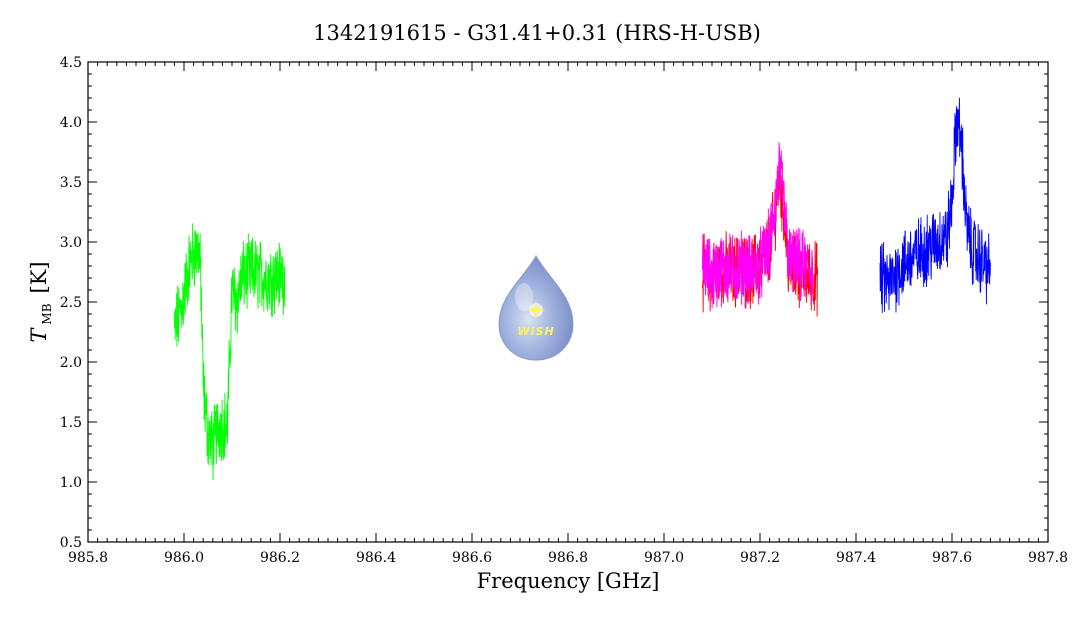  What do you see at coordinates (280, 558) in the screenshot?
I see `x-tick-label: 986.2` at bounding box center [280, 558].